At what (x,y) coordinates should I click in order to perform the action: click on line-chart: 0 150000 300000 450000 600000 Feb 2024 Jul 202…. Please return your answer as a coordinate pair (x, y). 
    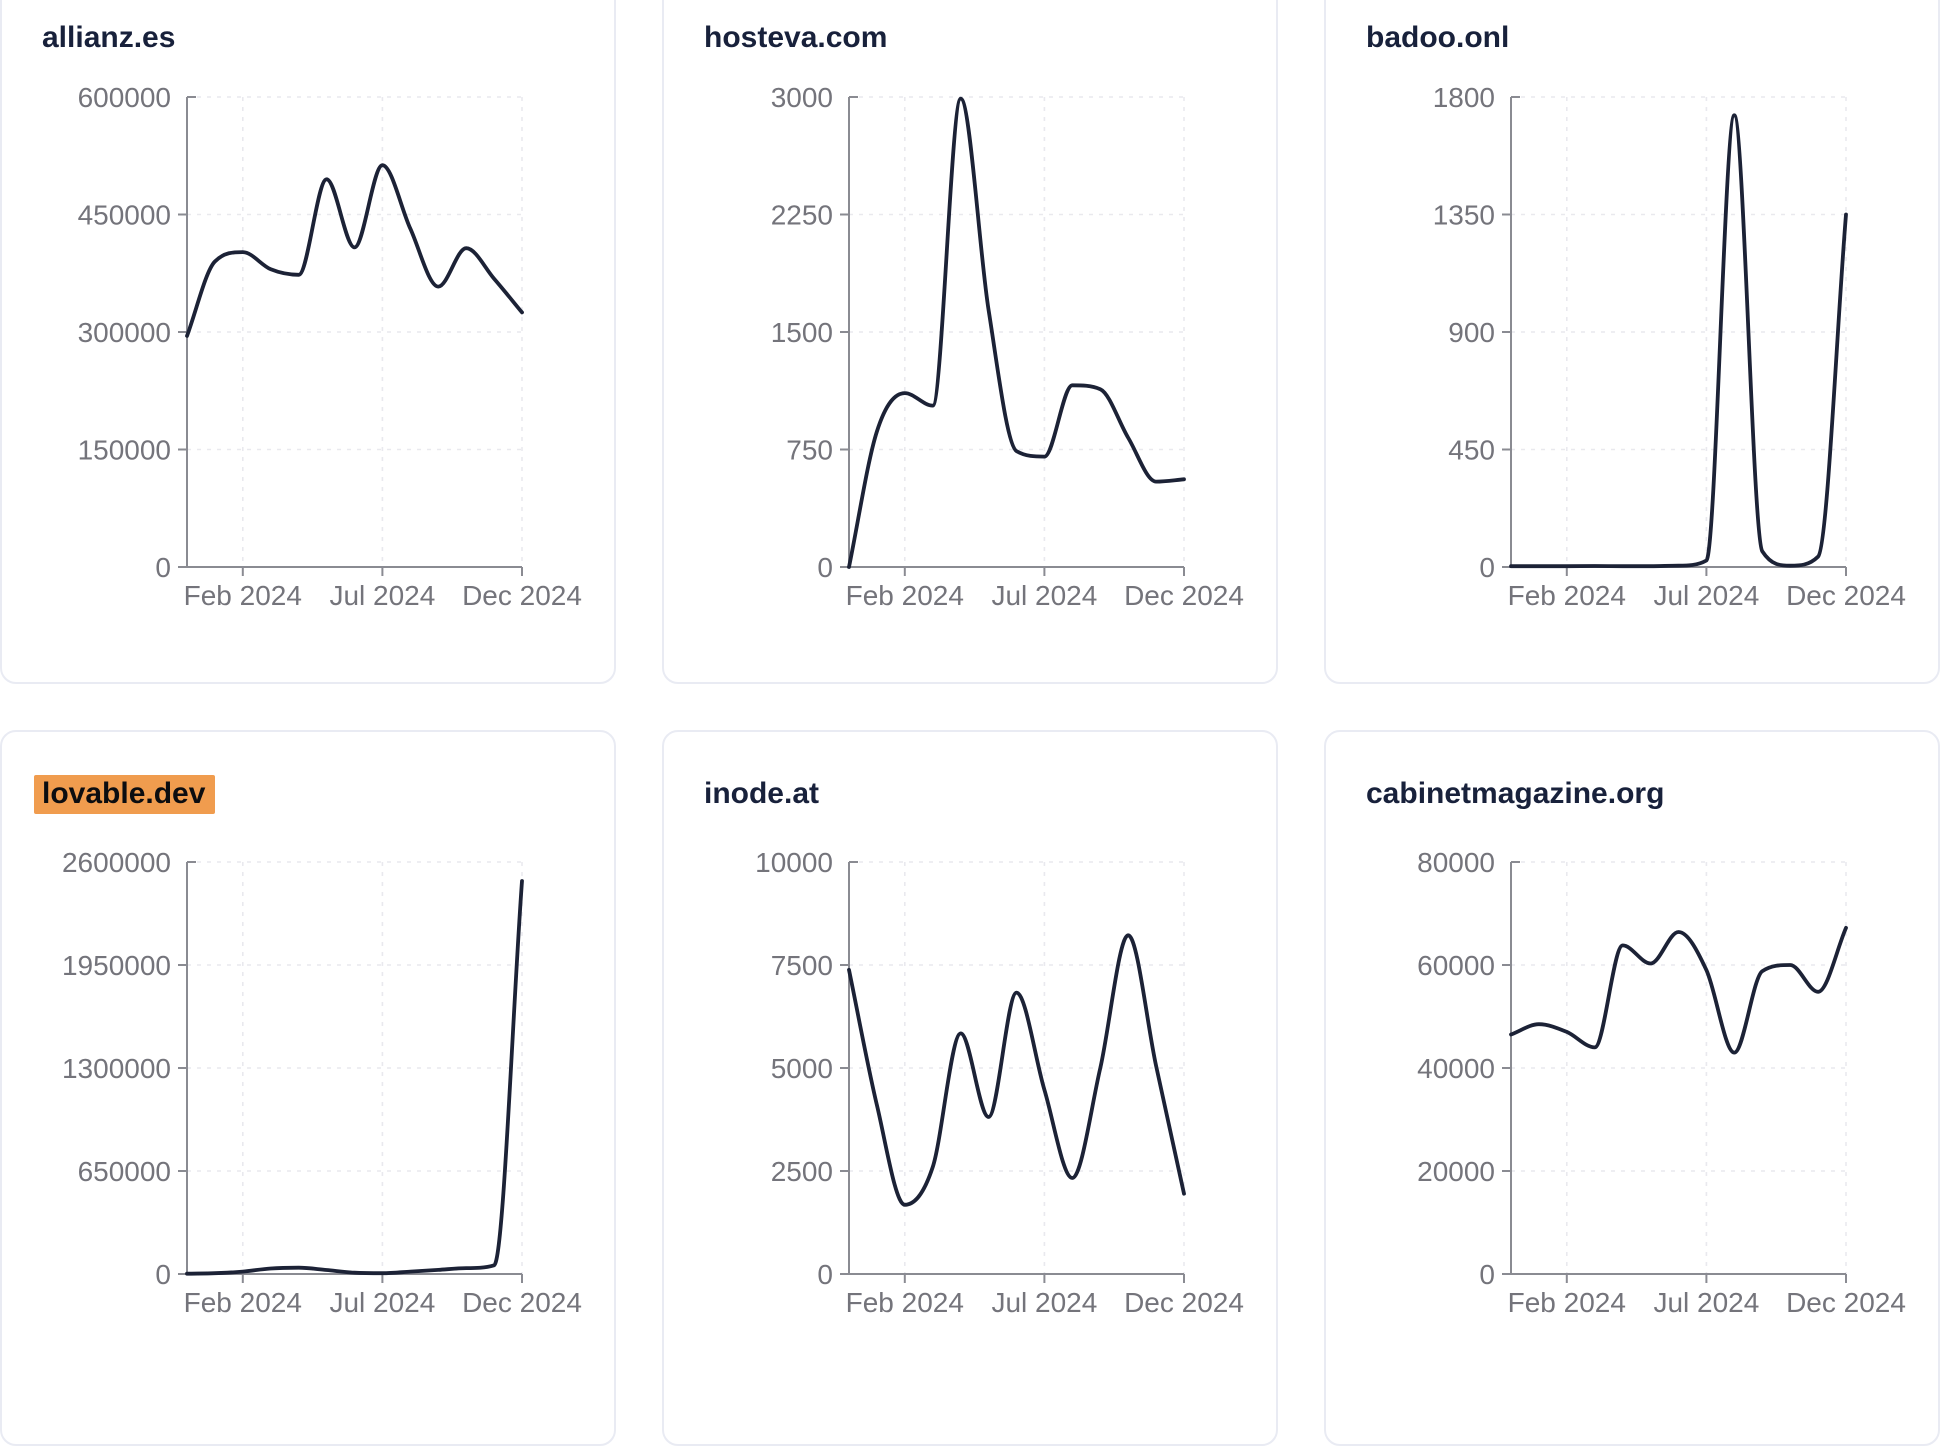
    Looking at the image, I should click on (330, 346).